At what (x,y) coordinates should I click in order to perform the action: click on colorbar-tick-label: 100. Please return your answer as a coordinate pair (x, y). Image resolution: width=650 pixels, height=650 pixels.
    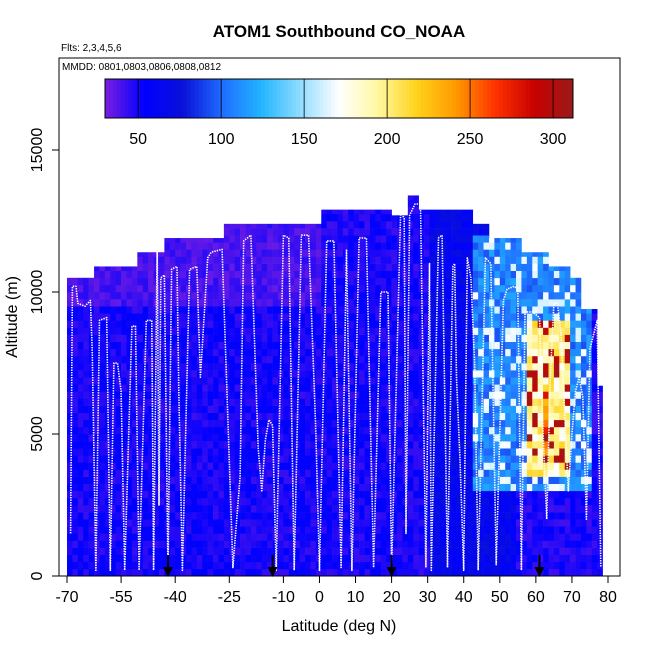
    Looking at the image, I should click on (221, 139).